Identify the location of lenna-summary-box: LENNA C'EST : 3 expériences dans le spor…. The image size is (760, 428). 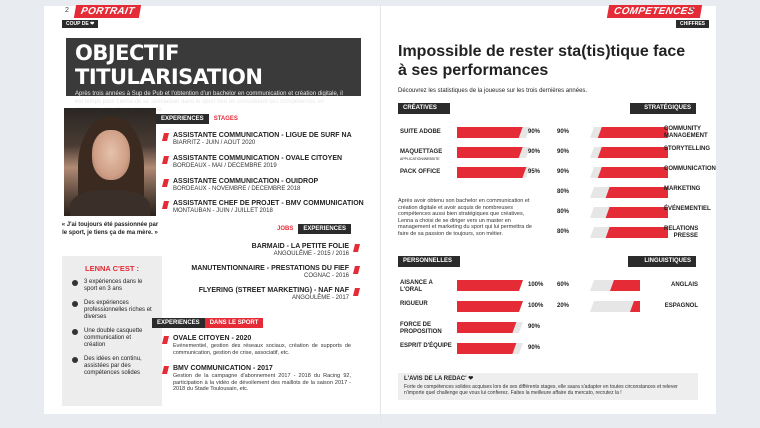
(112, 331).